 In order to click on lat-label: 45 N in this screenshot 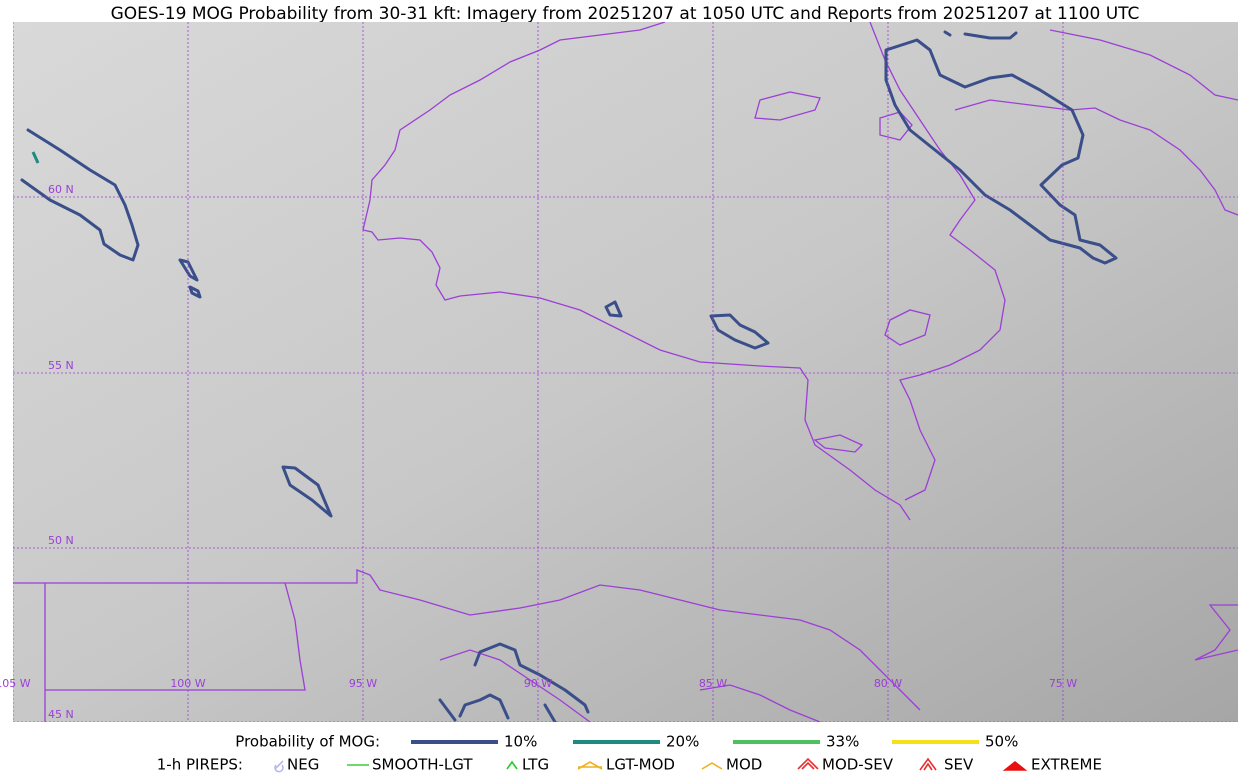, I will do `click(61, 714)`.